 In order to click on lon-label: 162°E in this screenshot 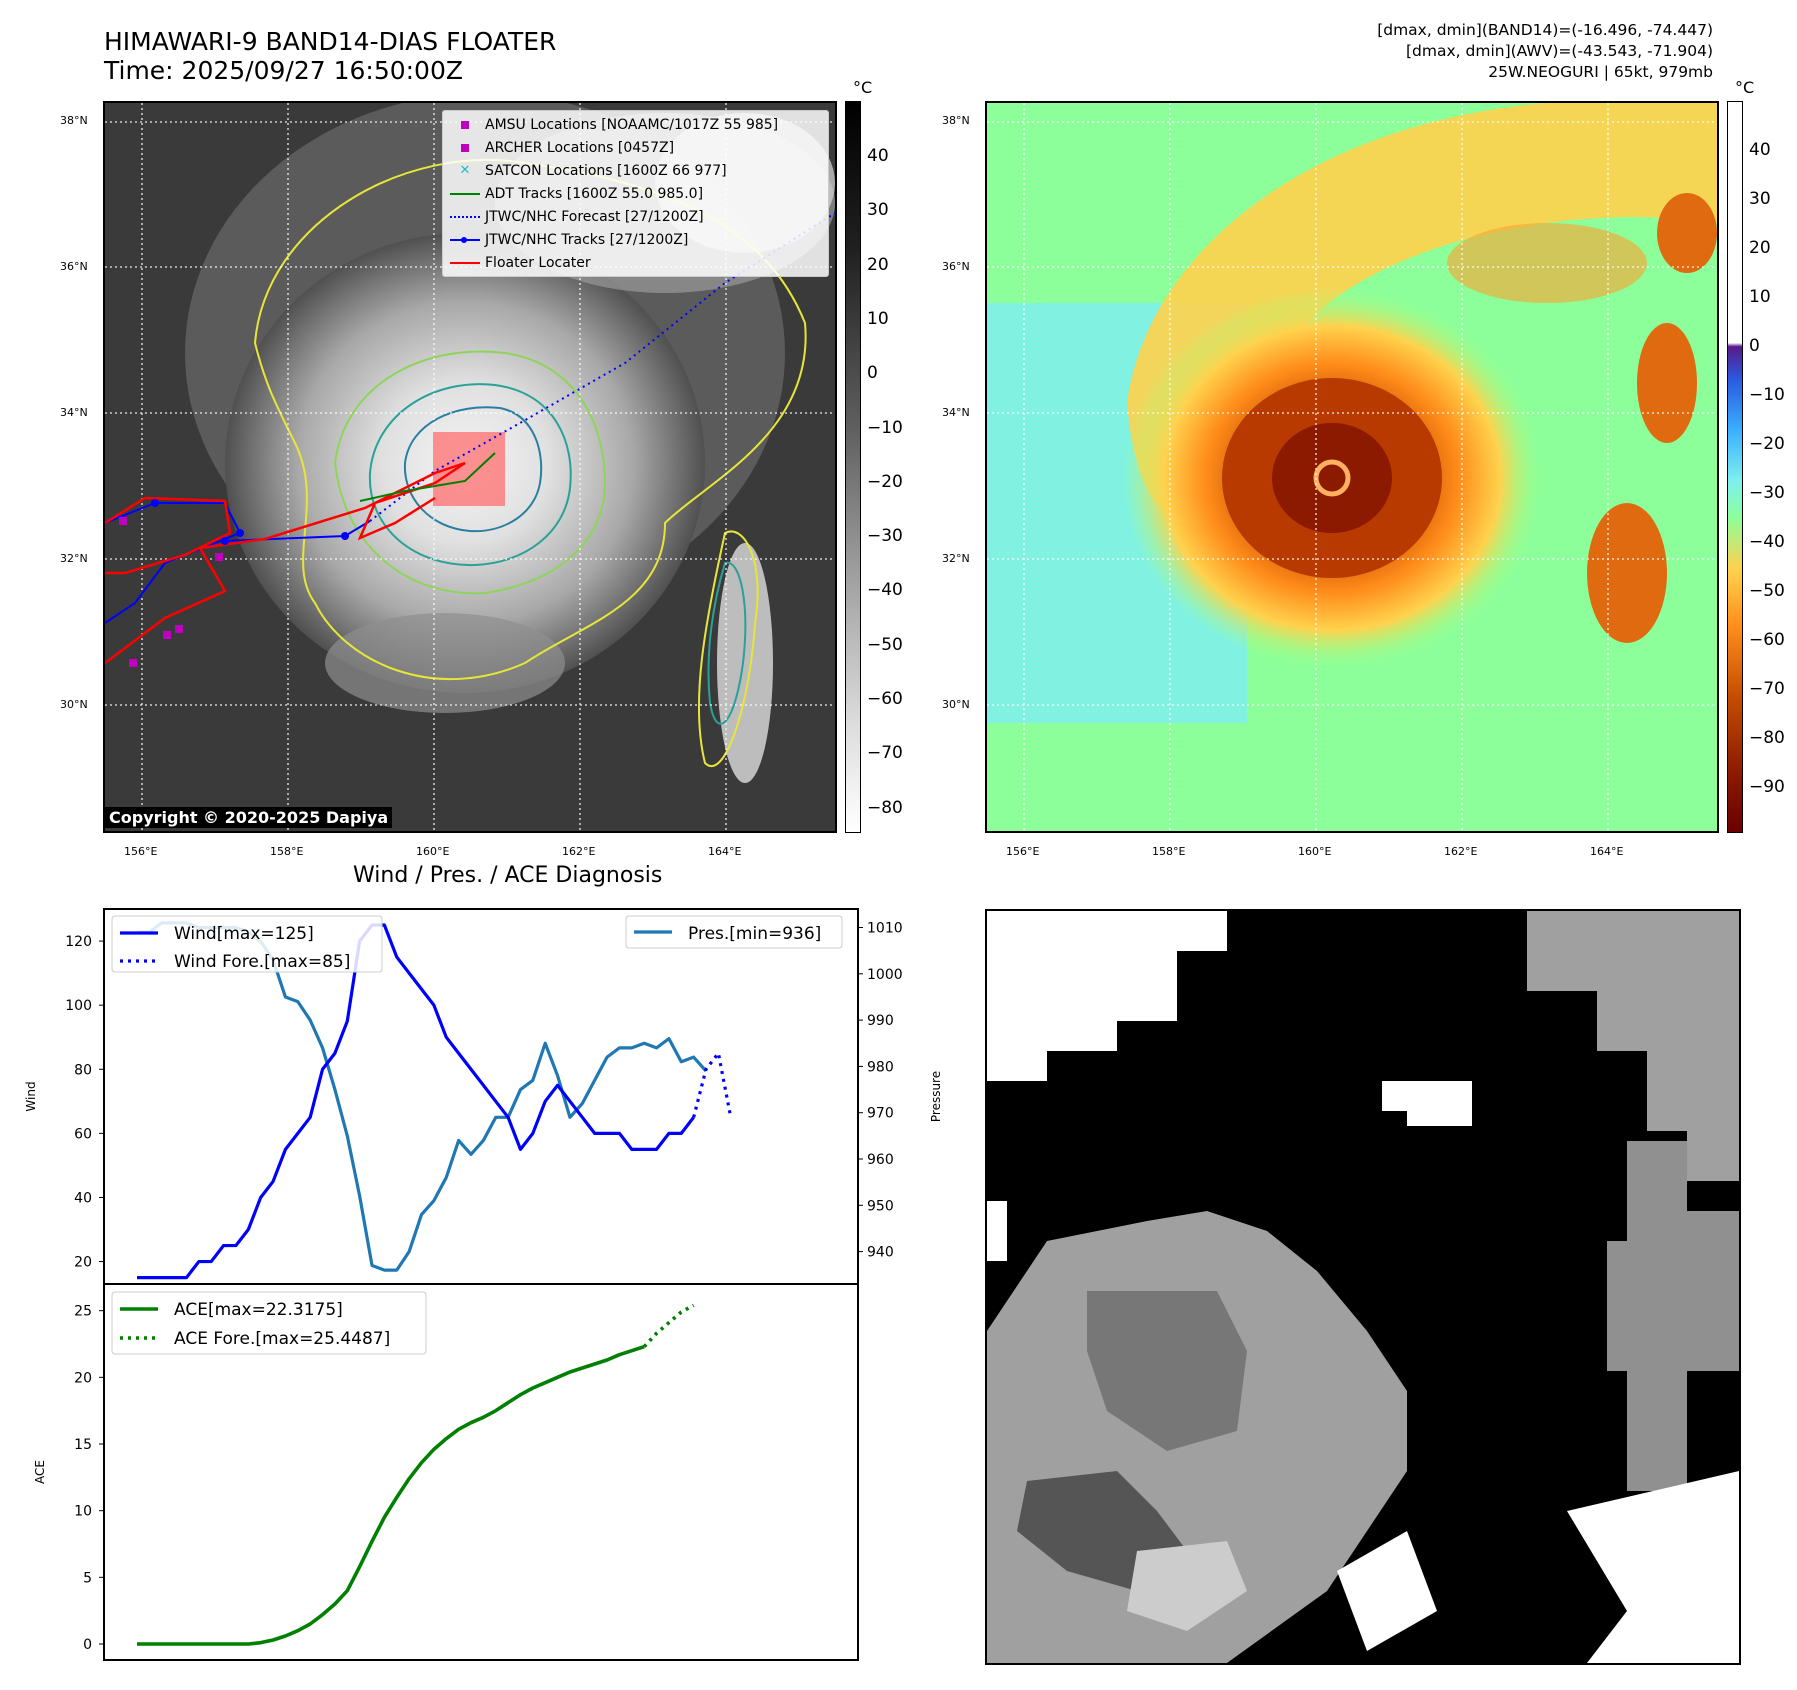, I will do `click(1461, 851)`.